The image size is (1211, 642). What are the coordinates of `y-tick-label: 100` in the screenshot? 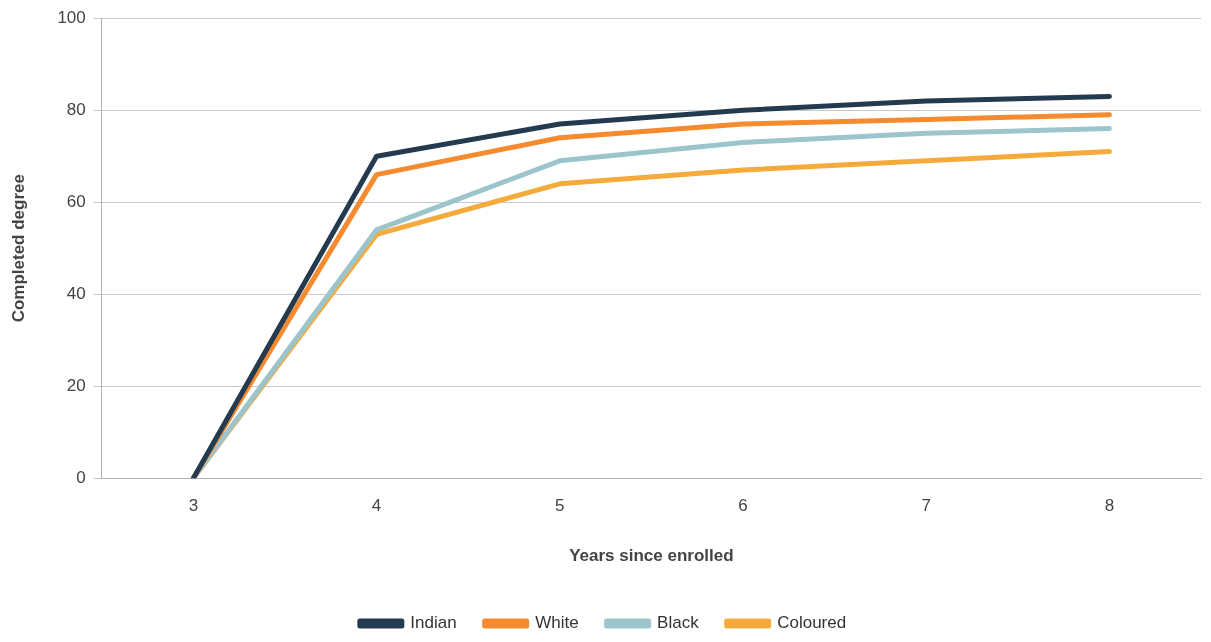 It's located at (71, 17).